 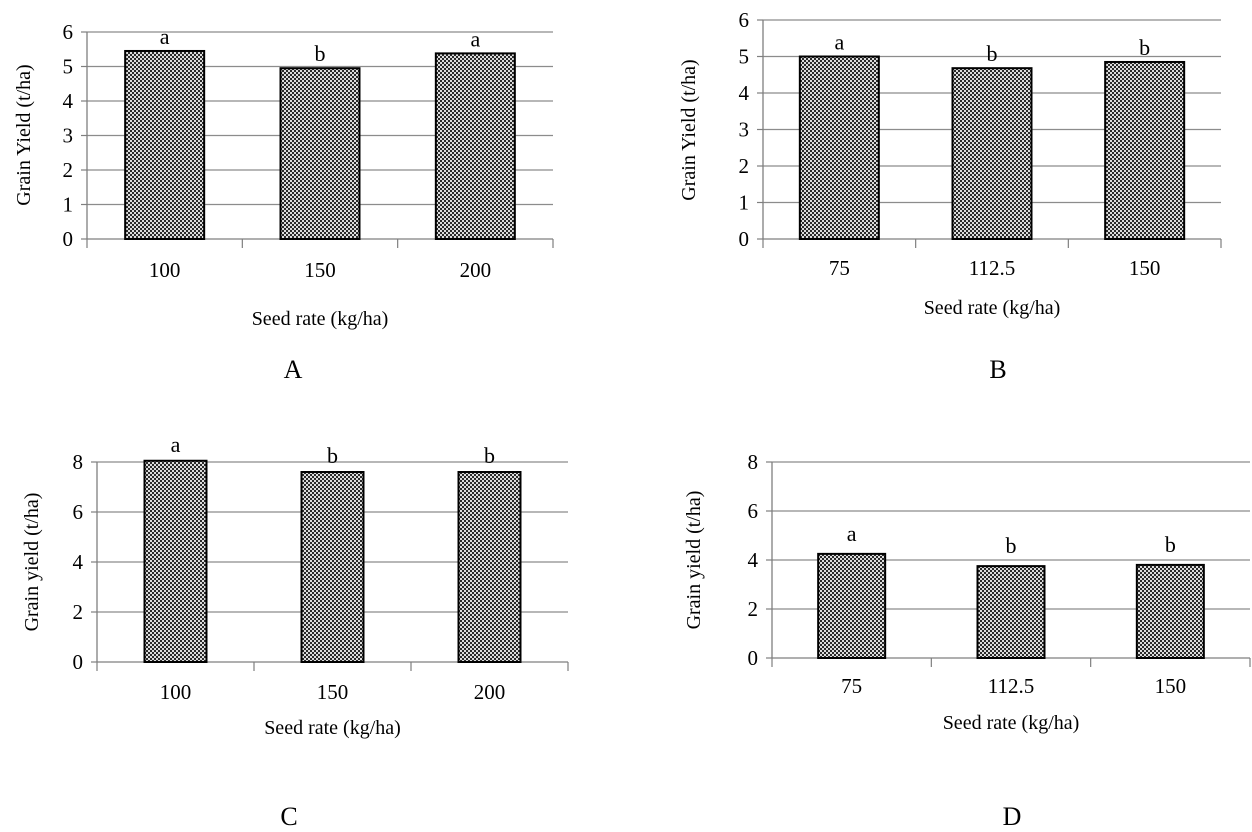 I want to click on panel-label-b: B, so click(x=998, y=369).